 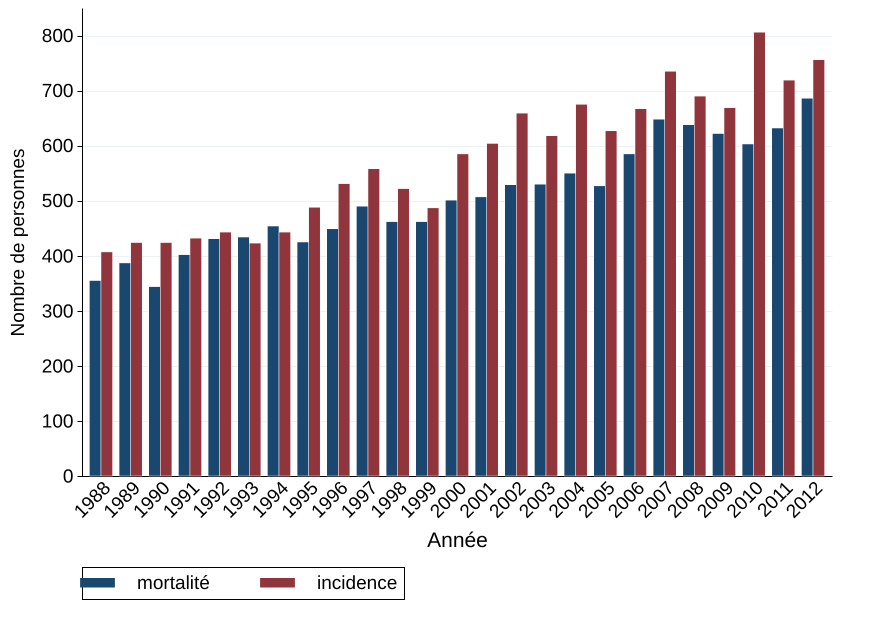 What do you see at coordinates (58, 421) in the screenshot?
I see `y-tick-label: 100` at bounding box center [58, 421].